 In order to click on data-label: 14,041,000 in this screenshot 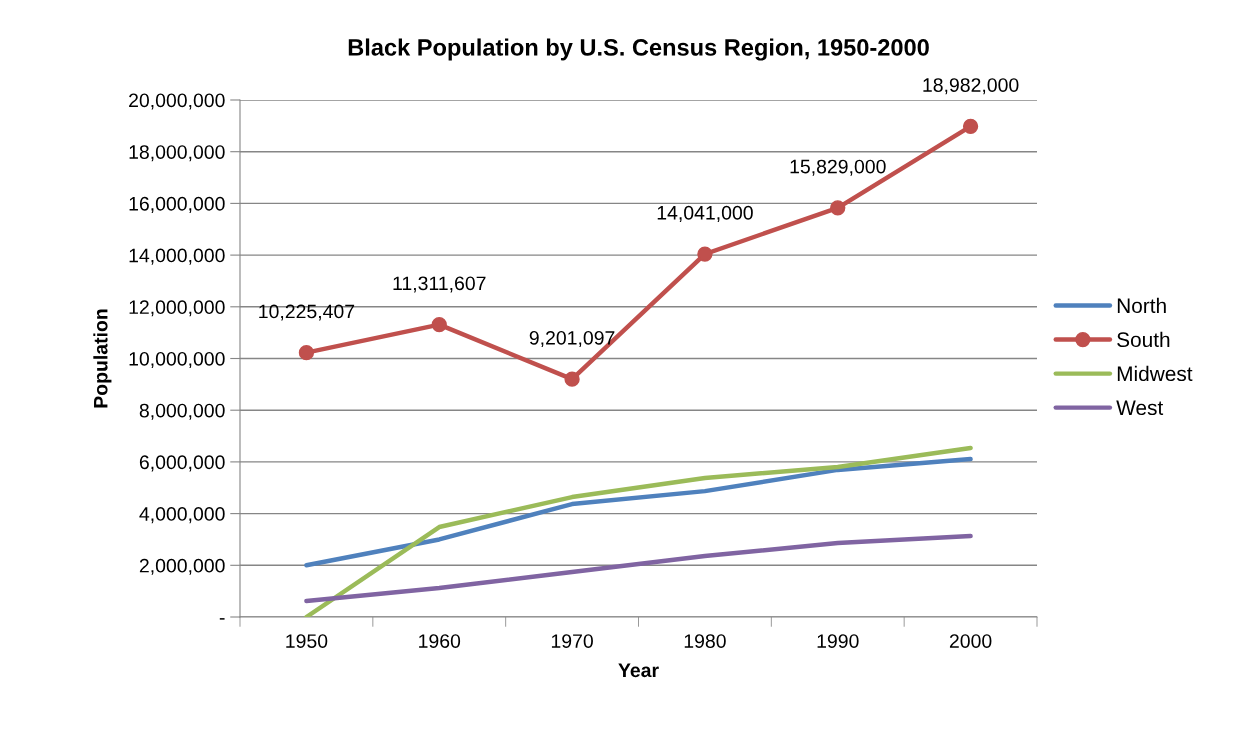, I will do `click(705, 213)`.